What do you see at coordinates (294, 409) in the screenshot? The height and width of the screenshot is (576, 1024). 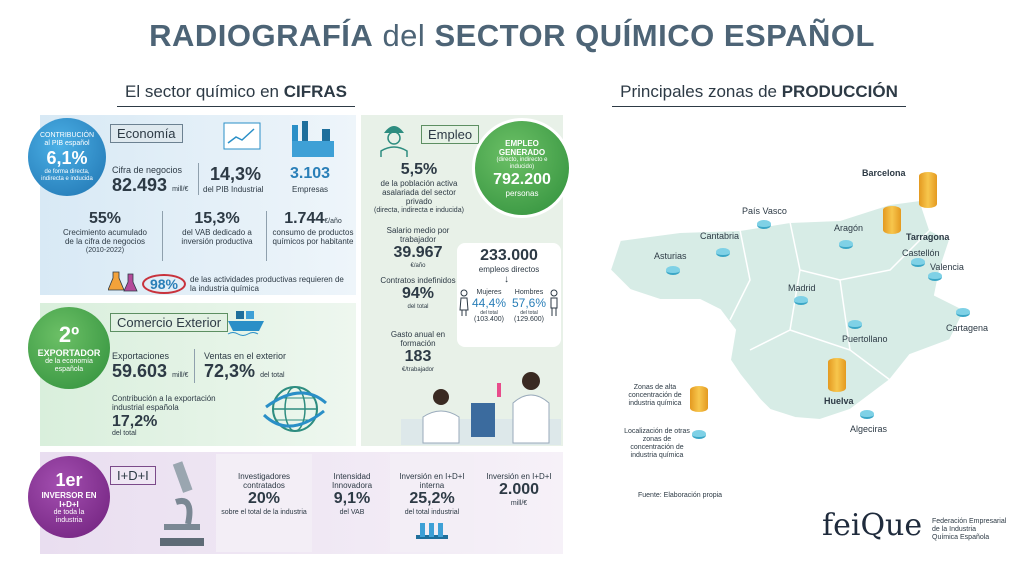 I see `globe-icon` at bounding box center [294, 409].